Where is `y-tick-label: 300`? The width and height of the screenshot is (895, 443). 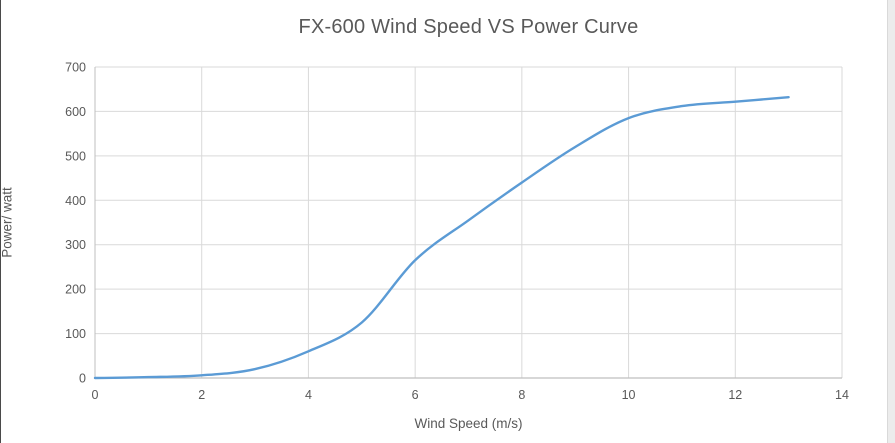
y-tick-label: 300 is located at coordinates (75, 245).